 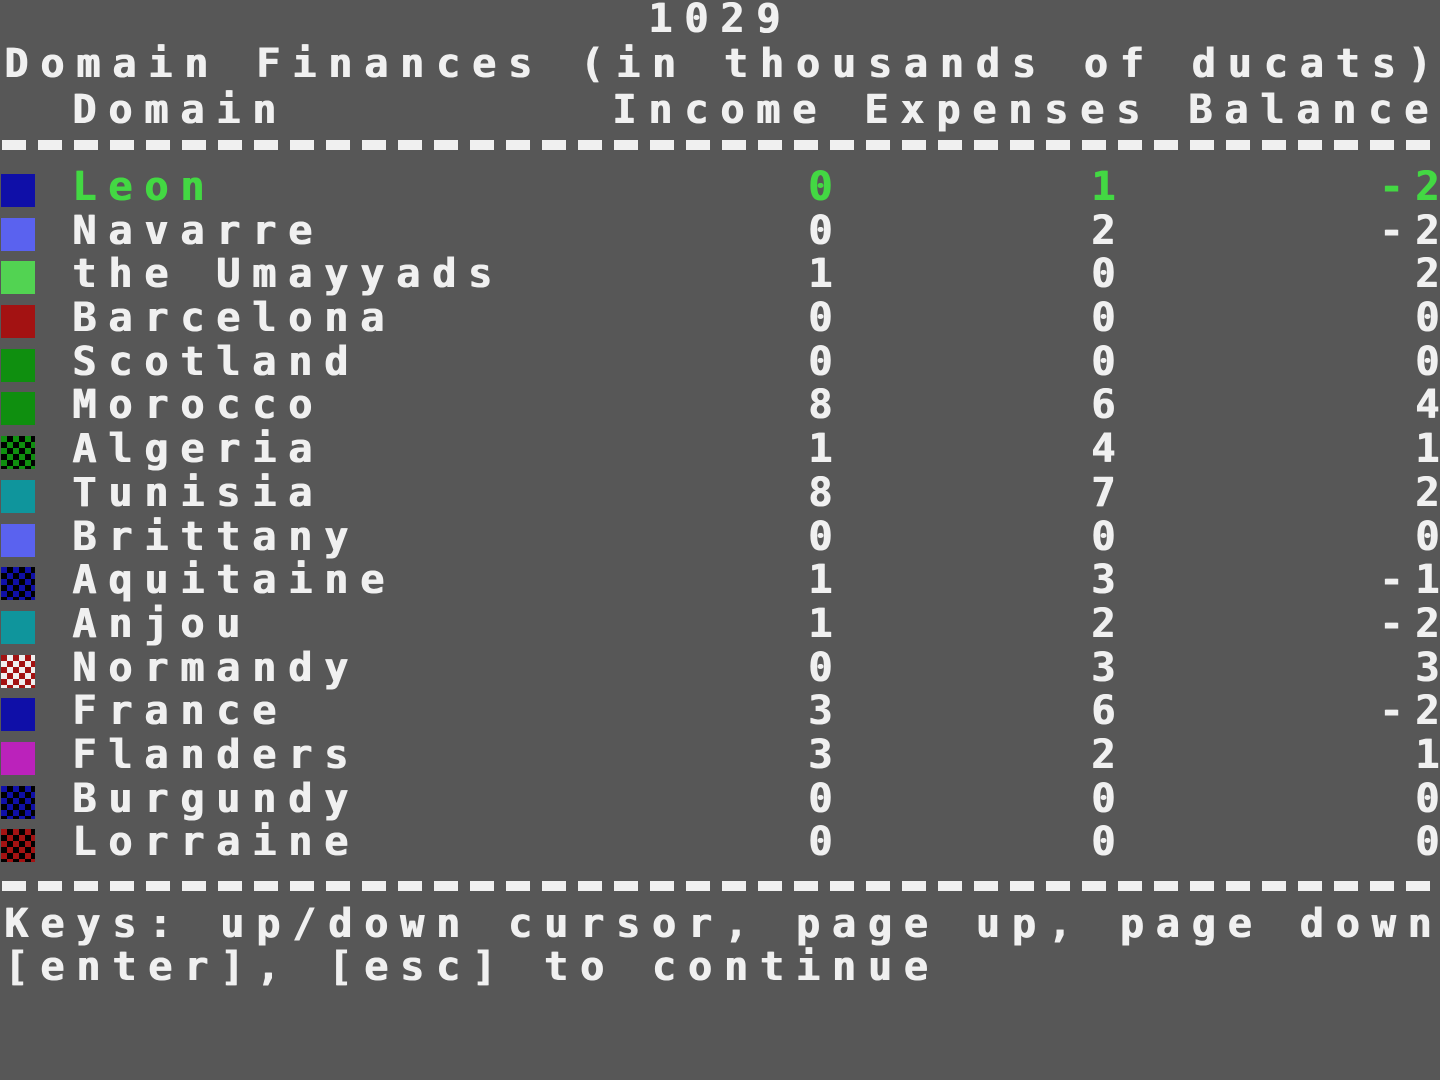 What do you see at coordinates (721, 886) in the screenshot?
I see `separator-bottom` at bounding box center [721, 886].